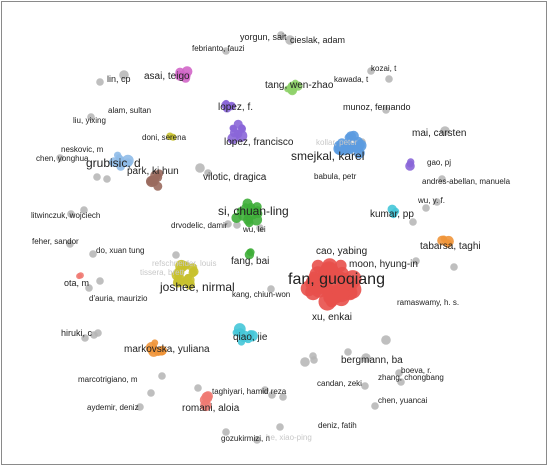  I want to click on author-label-5: grubisic, d, so click(113, 163).